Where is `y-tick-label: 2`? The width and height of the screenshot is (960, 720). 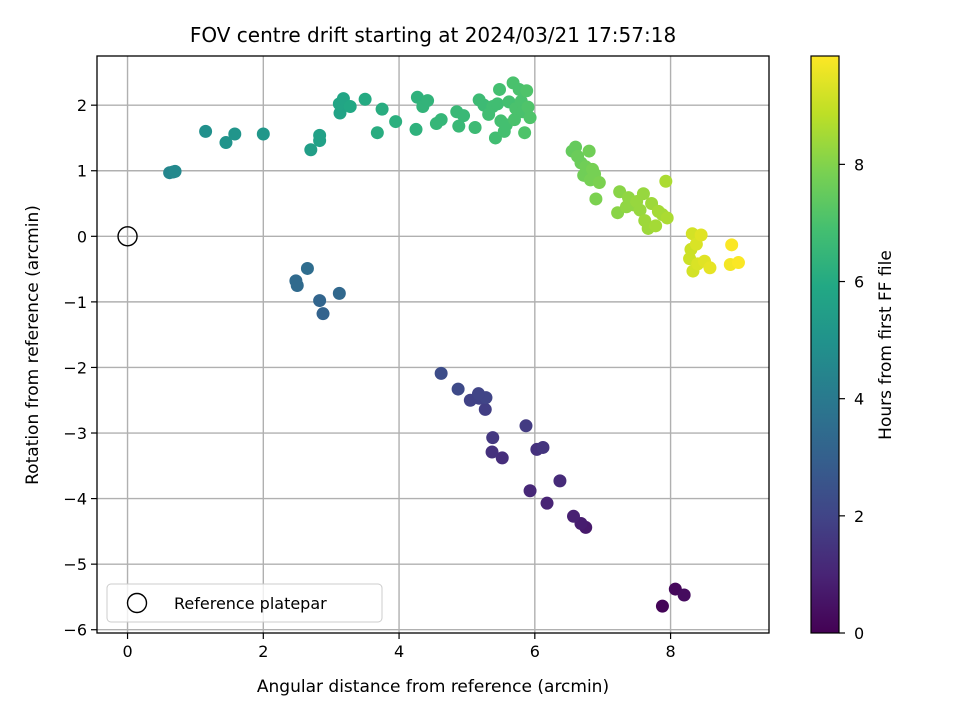
y-tick-label: 2 is located at coordinates (82, 105).